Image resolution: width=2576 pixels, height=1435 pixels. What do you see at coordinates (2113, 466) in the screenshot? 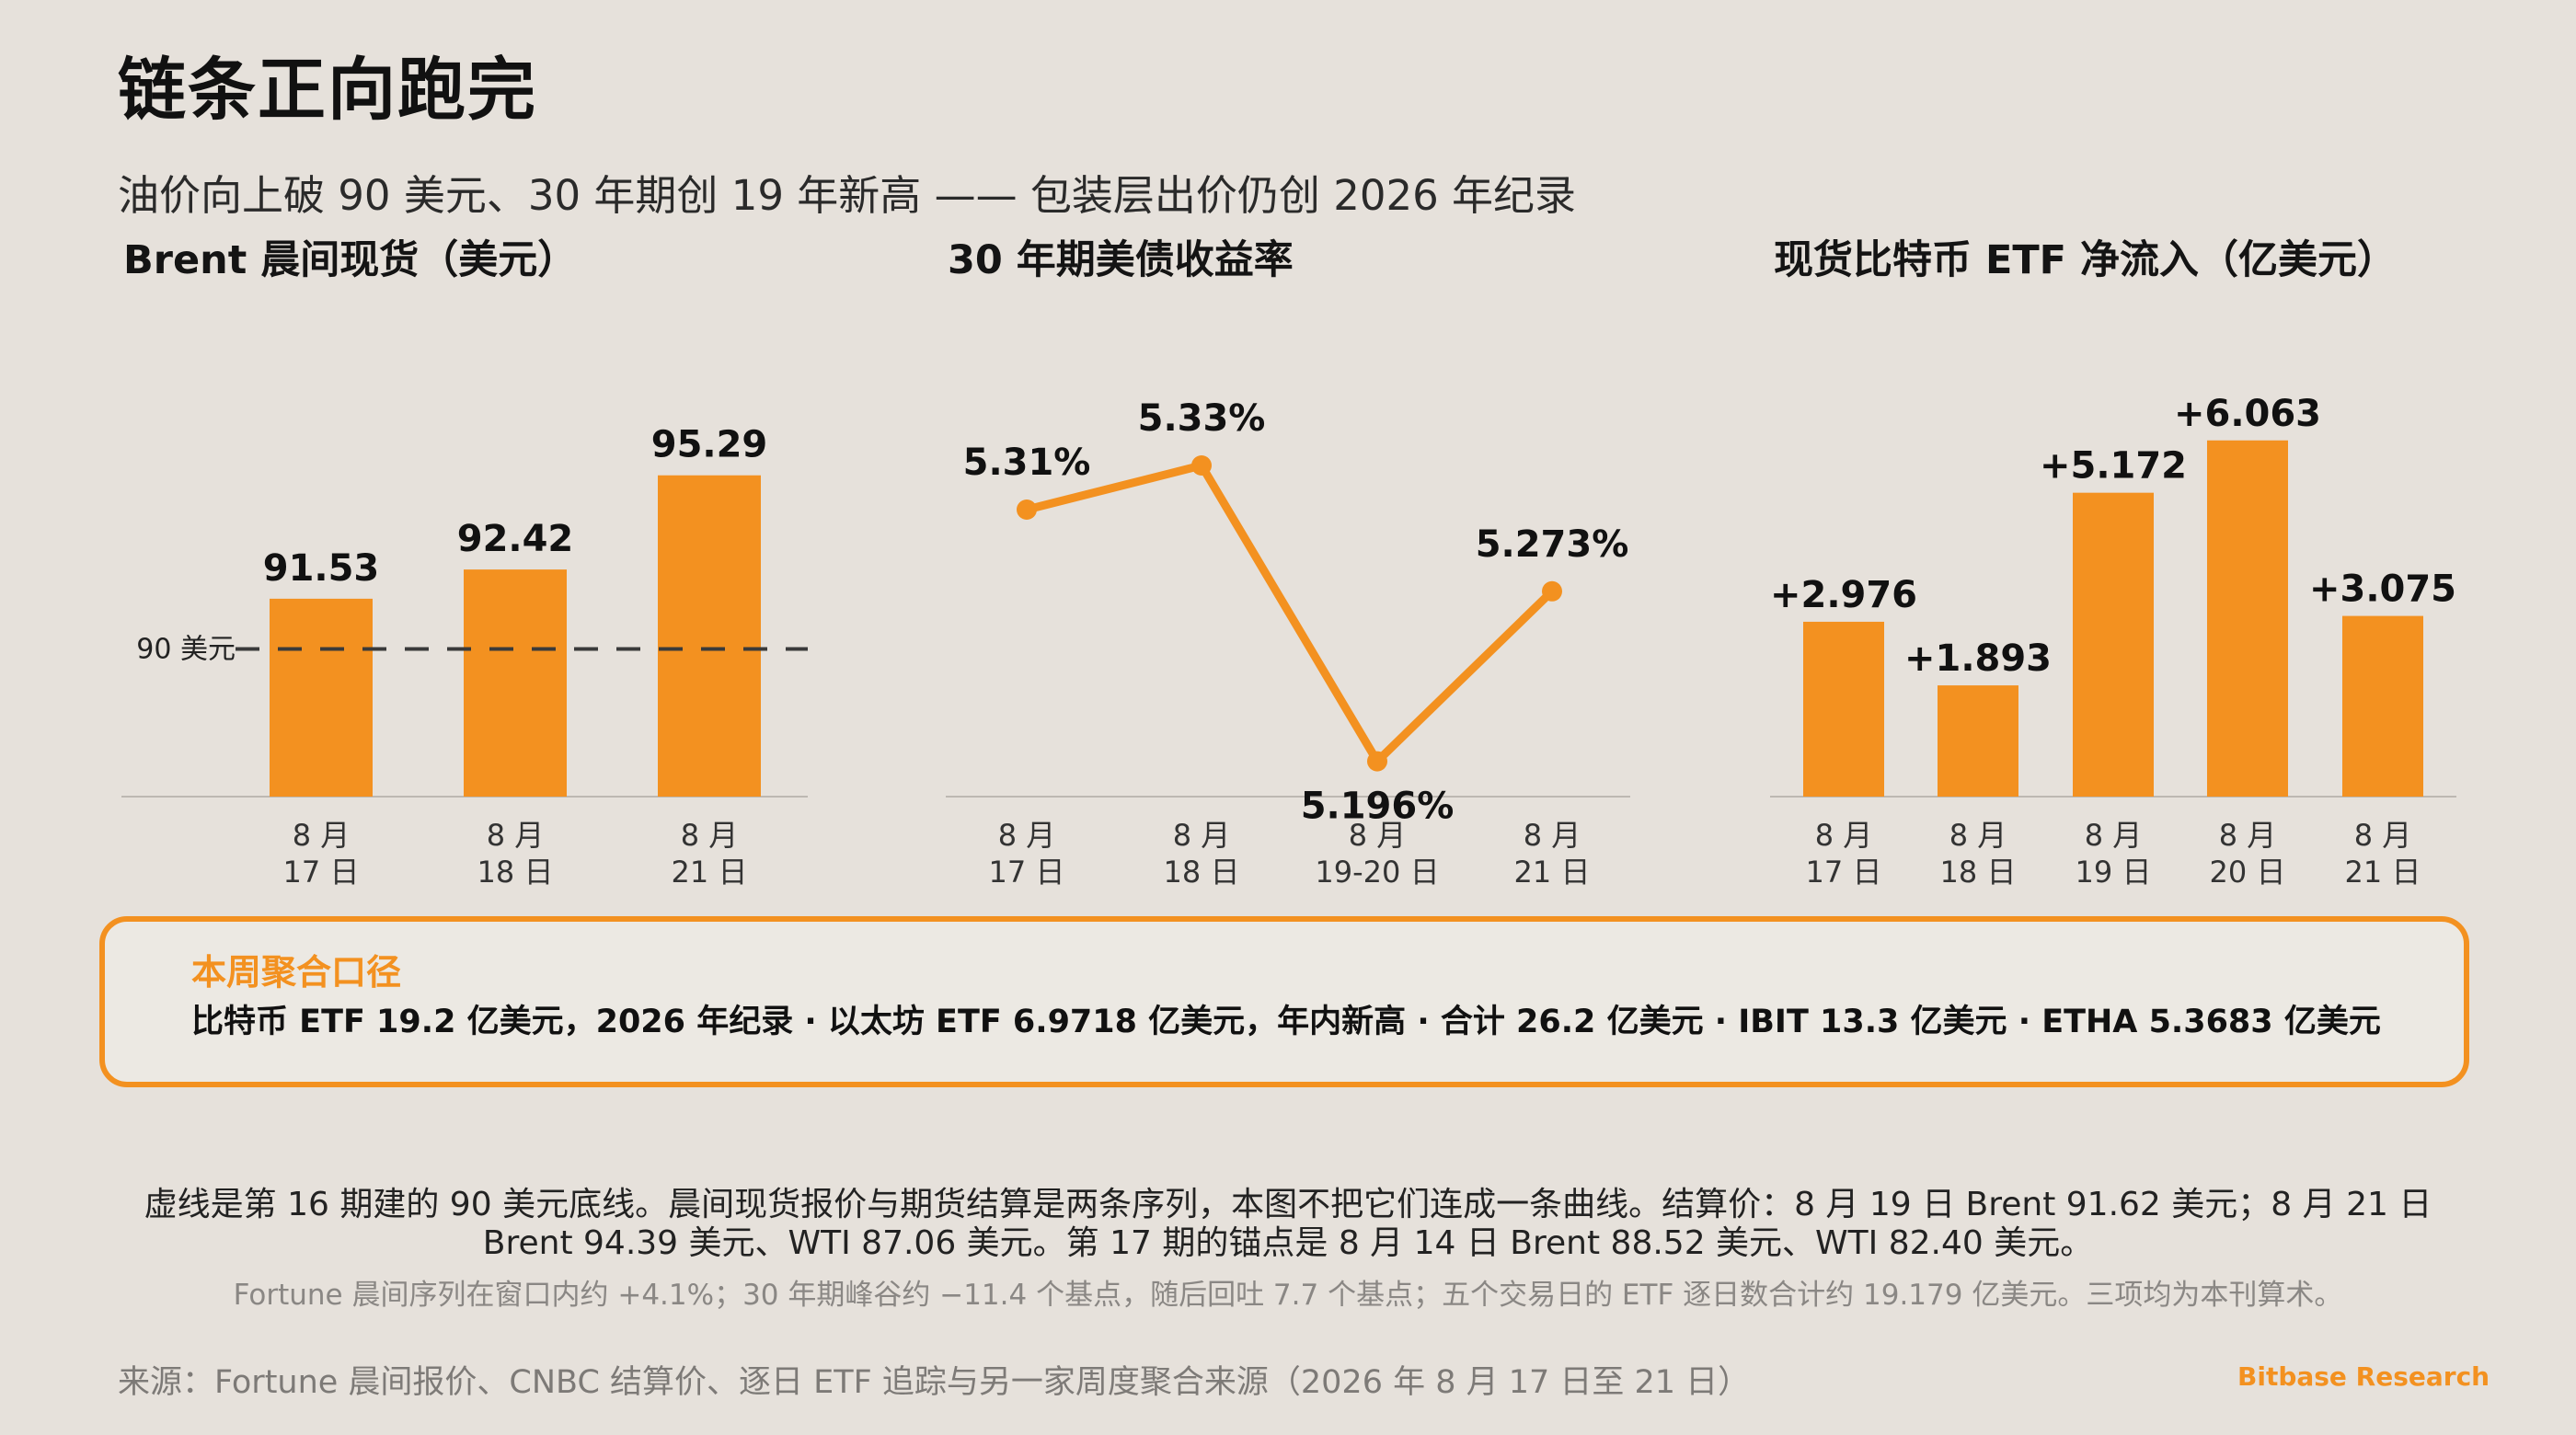
I see `etf-data-label: +5.172` at bounding box center [2113, 466].